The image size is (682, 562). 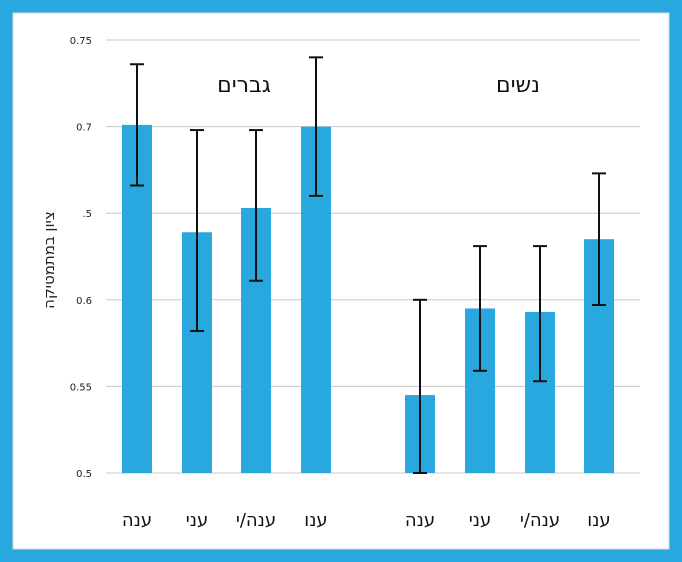 I want to click on y-tick-label: 0.55, so click(x=81, y=387).